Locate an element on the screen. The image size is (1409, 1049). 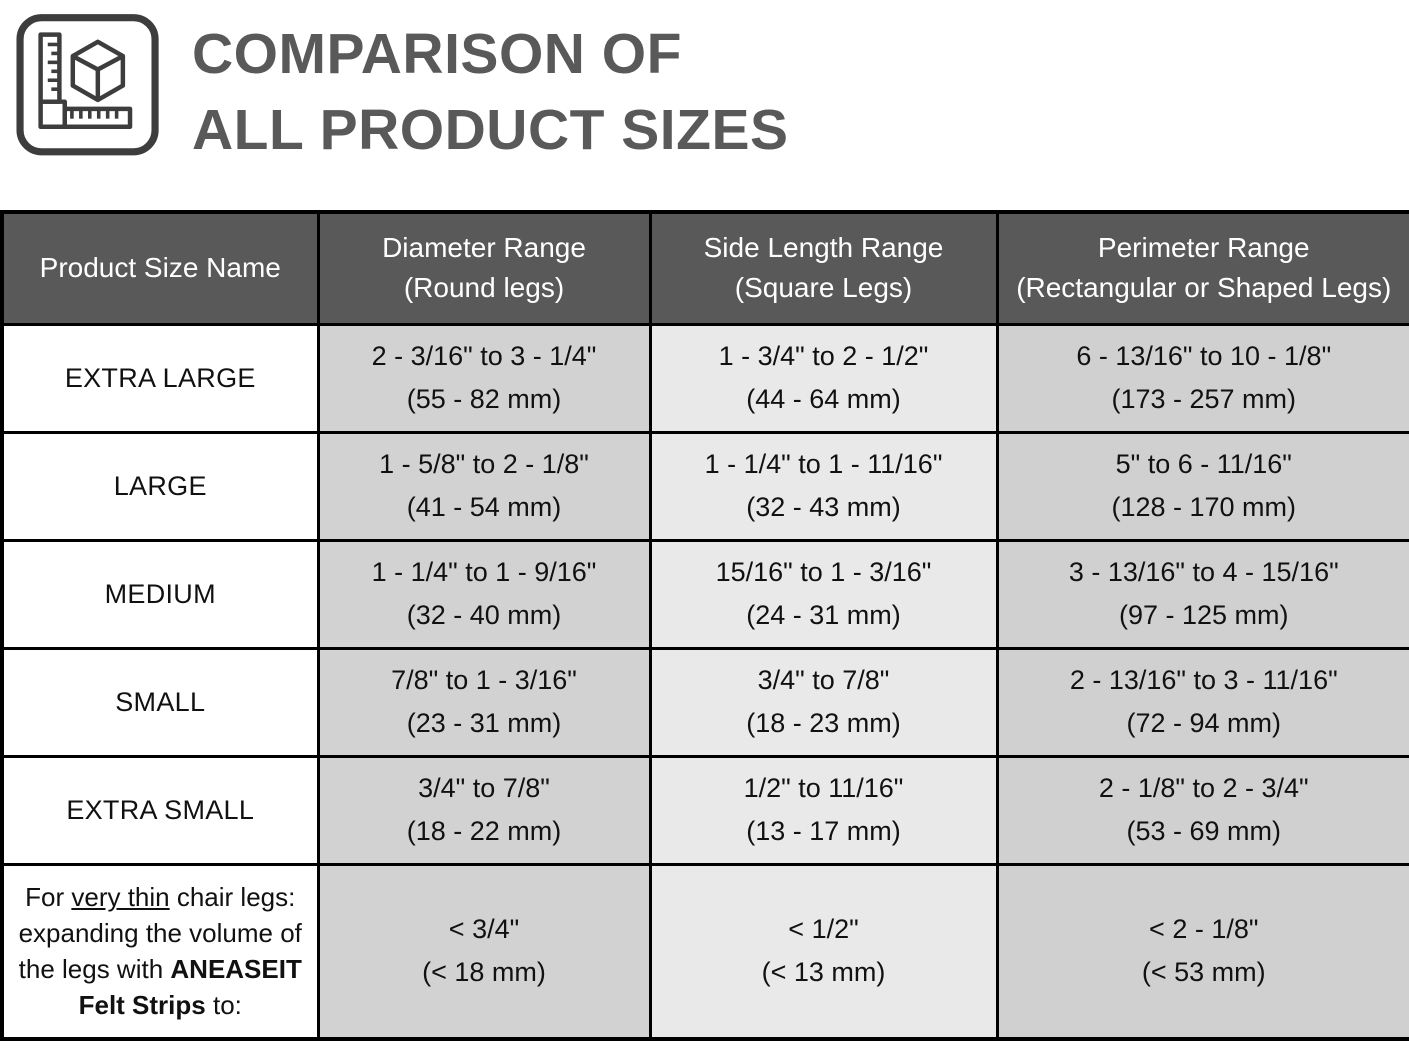
note-text-underlined: very thin is located at coordinates (120, 897).